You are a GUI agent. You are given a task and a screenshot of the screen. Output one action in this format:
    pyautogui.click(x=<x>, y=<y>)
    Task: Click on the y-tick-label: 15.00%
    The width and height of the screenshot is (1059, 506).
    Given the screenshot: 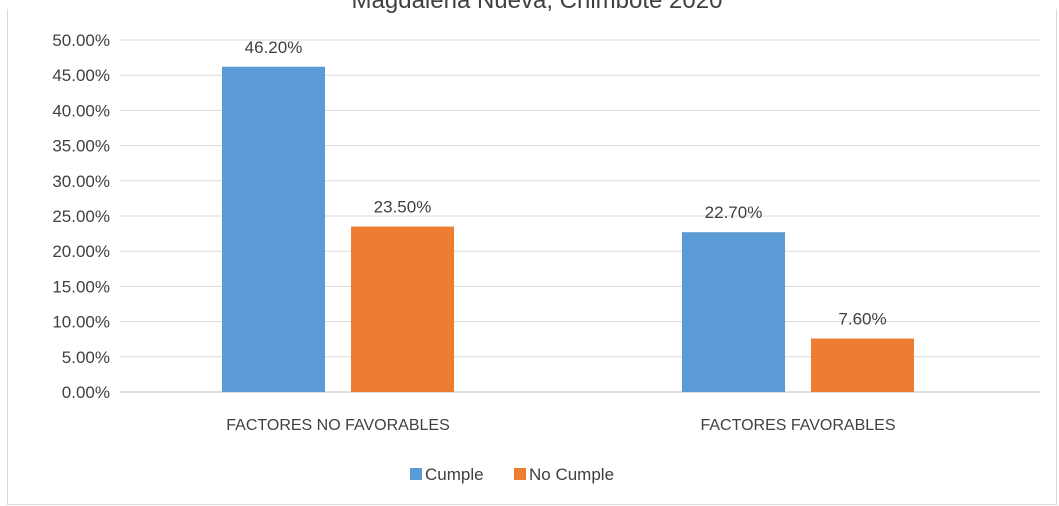 What is the action you would take?
    pyautogui.click(x=81, y=286)
    